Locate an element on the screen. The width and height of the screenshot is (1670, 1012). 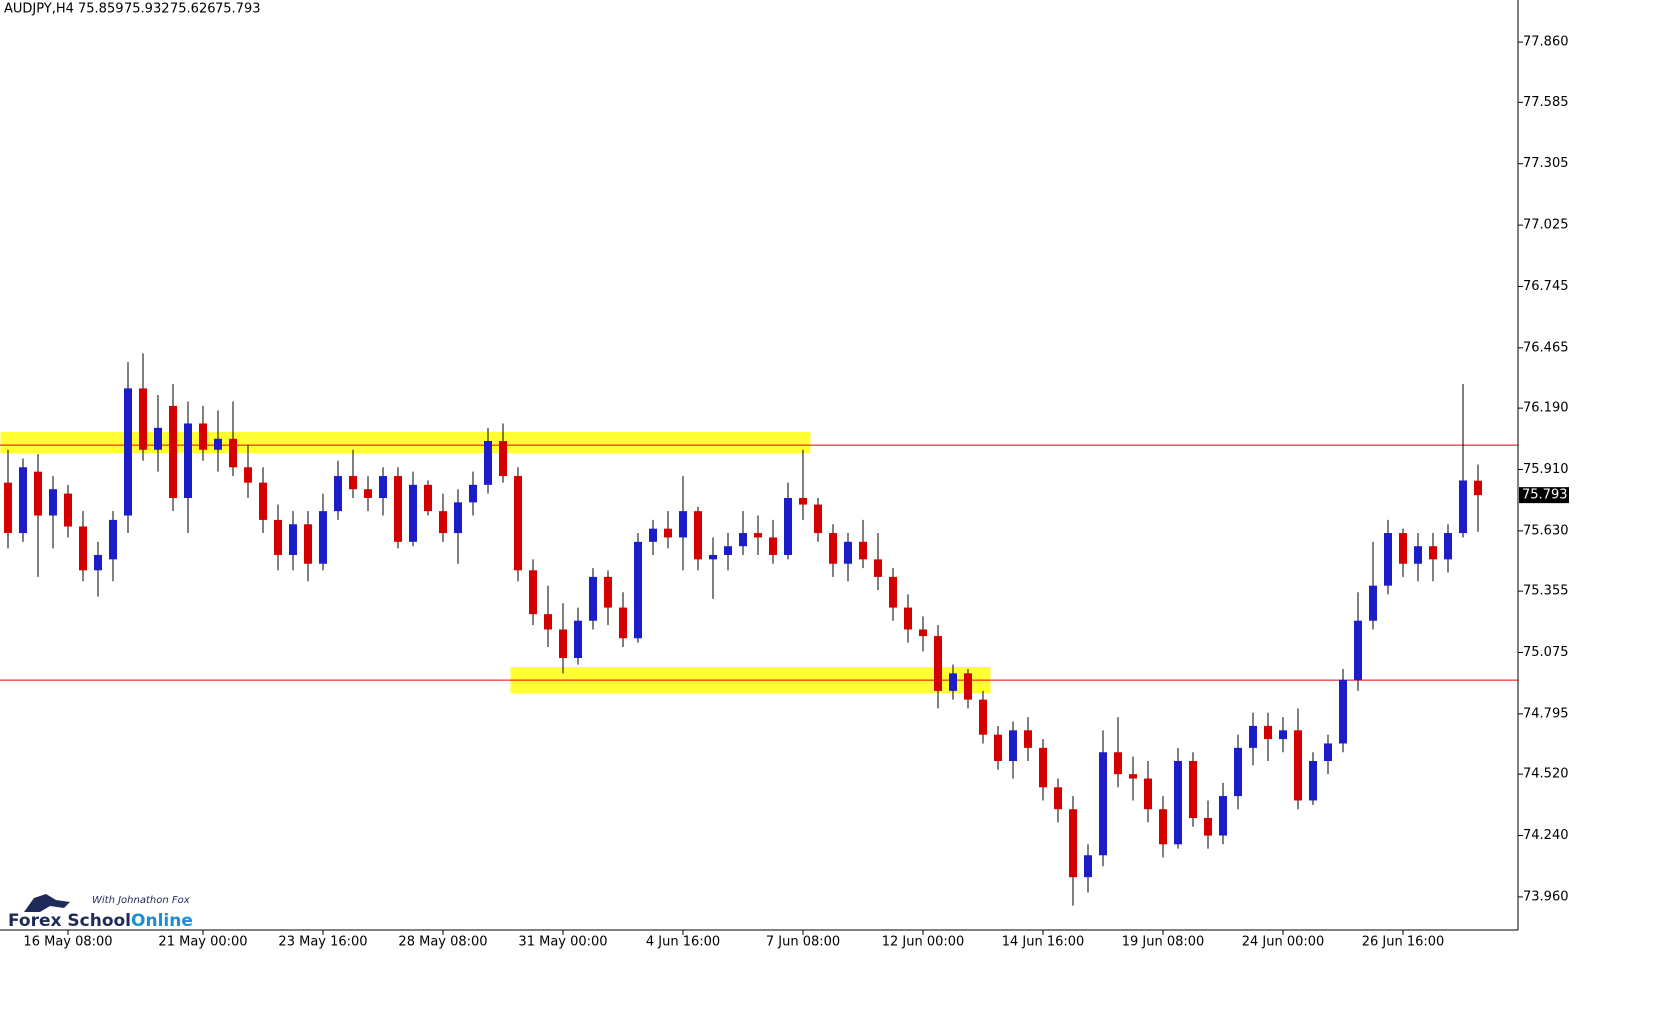
price-tag-label: 75.793 is located at coordinates (1545, 495).